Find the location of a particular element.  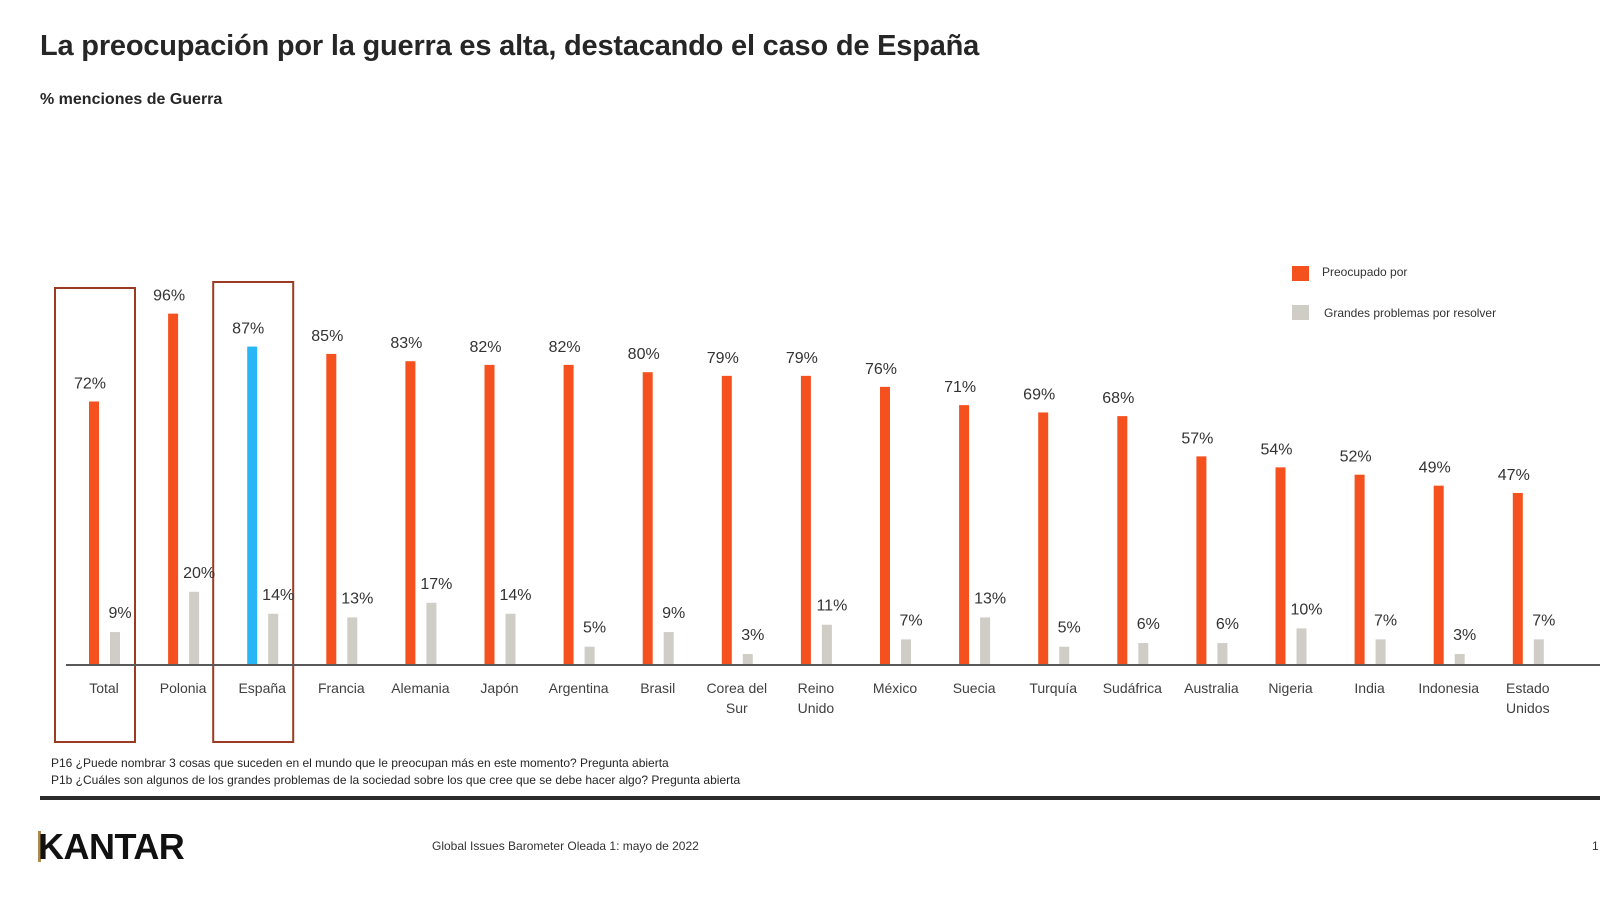

x-tick-label-estado-unidos: Estado Unidos is located at coordinates (1528, 698).